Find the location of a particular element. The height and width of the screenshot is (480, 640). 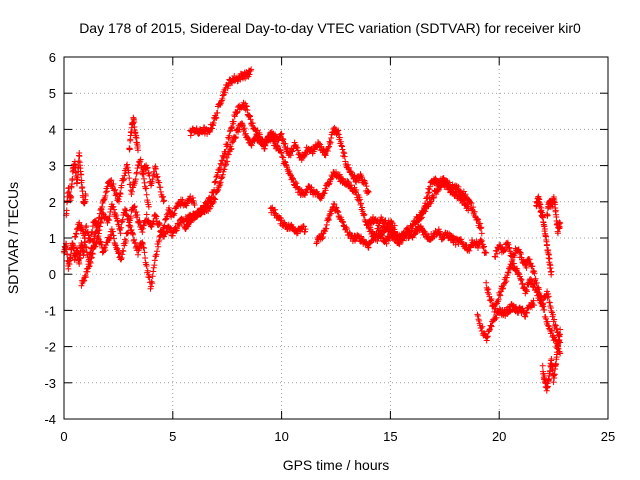

y-tick-label: 4 is located at coordinates (52, 129).